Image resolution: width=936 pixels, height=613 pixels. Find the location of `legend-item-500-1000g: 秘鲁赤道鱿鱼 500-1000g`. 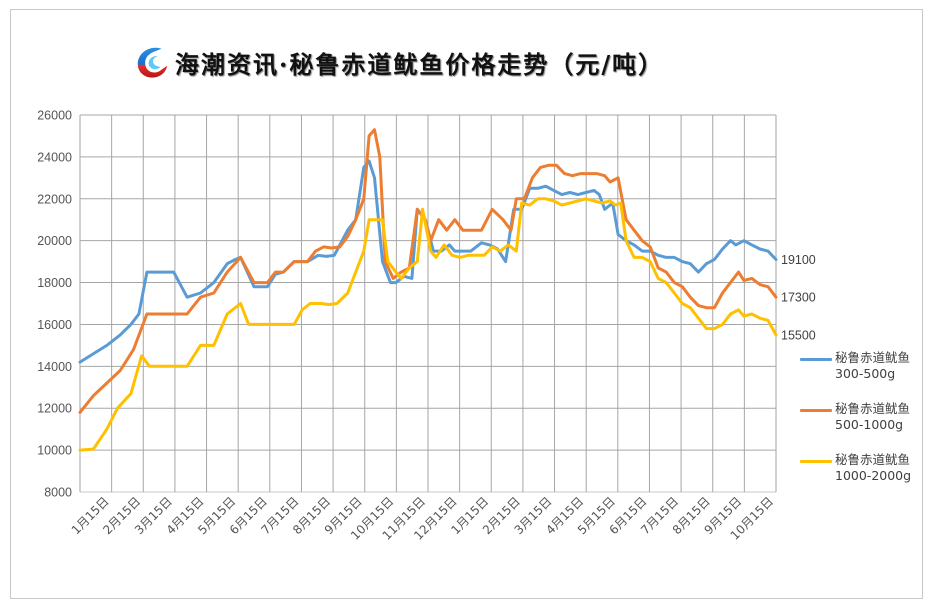

legend-item-500-1000g: 秘鲁赤道鱿鱼 500-1000g is located at coordinates (862, 417).